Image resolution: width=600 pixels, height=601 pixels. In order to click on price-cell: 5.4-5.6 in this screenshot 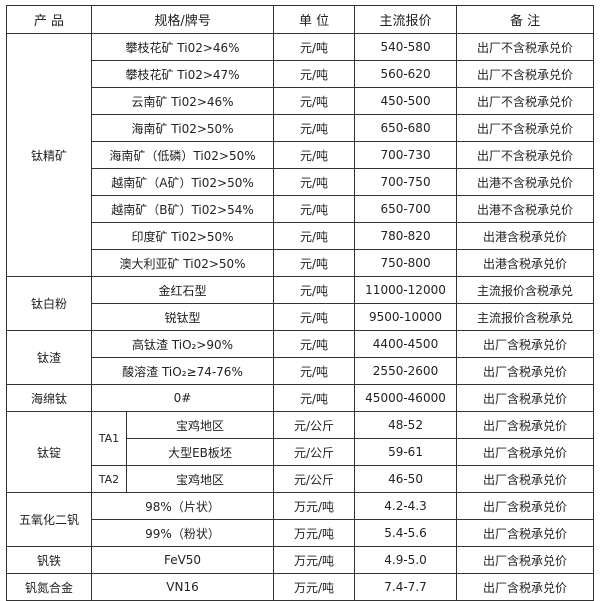, I will do `click(406, 533)`.